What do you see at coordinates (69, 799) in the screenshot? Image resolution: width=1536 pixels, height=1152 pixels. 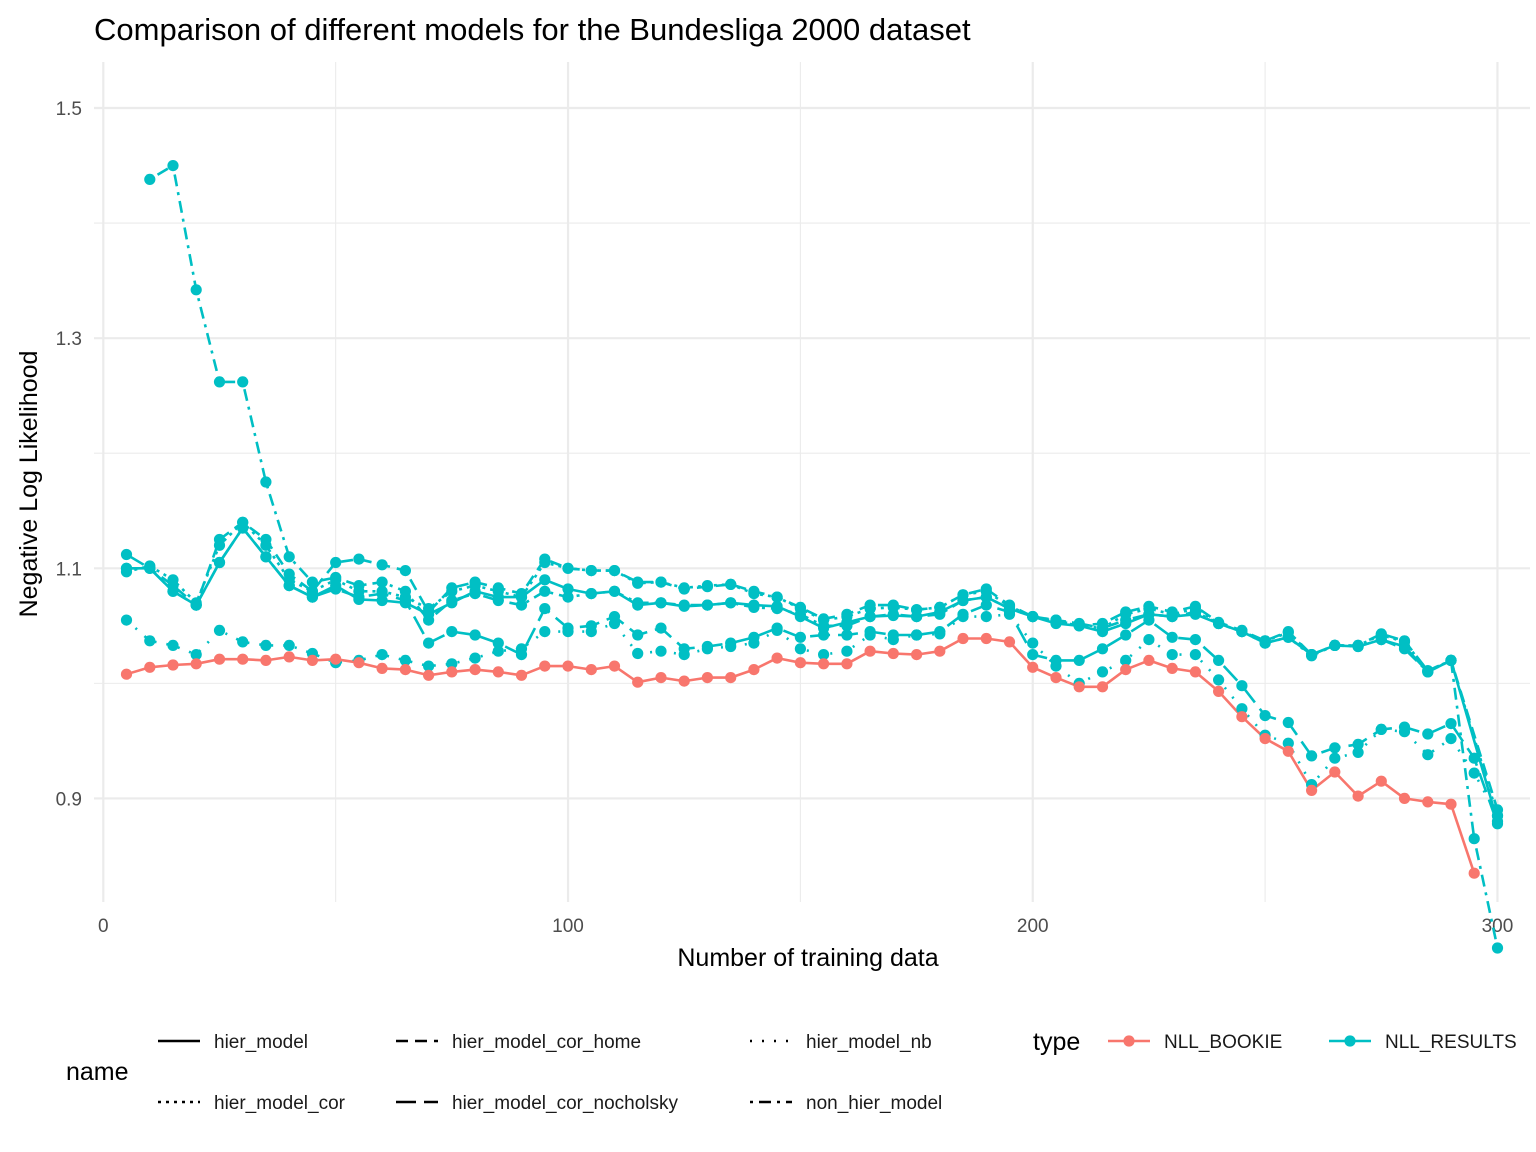 I see `y-tick-label: 0.9` at bounding box center [69, 799].